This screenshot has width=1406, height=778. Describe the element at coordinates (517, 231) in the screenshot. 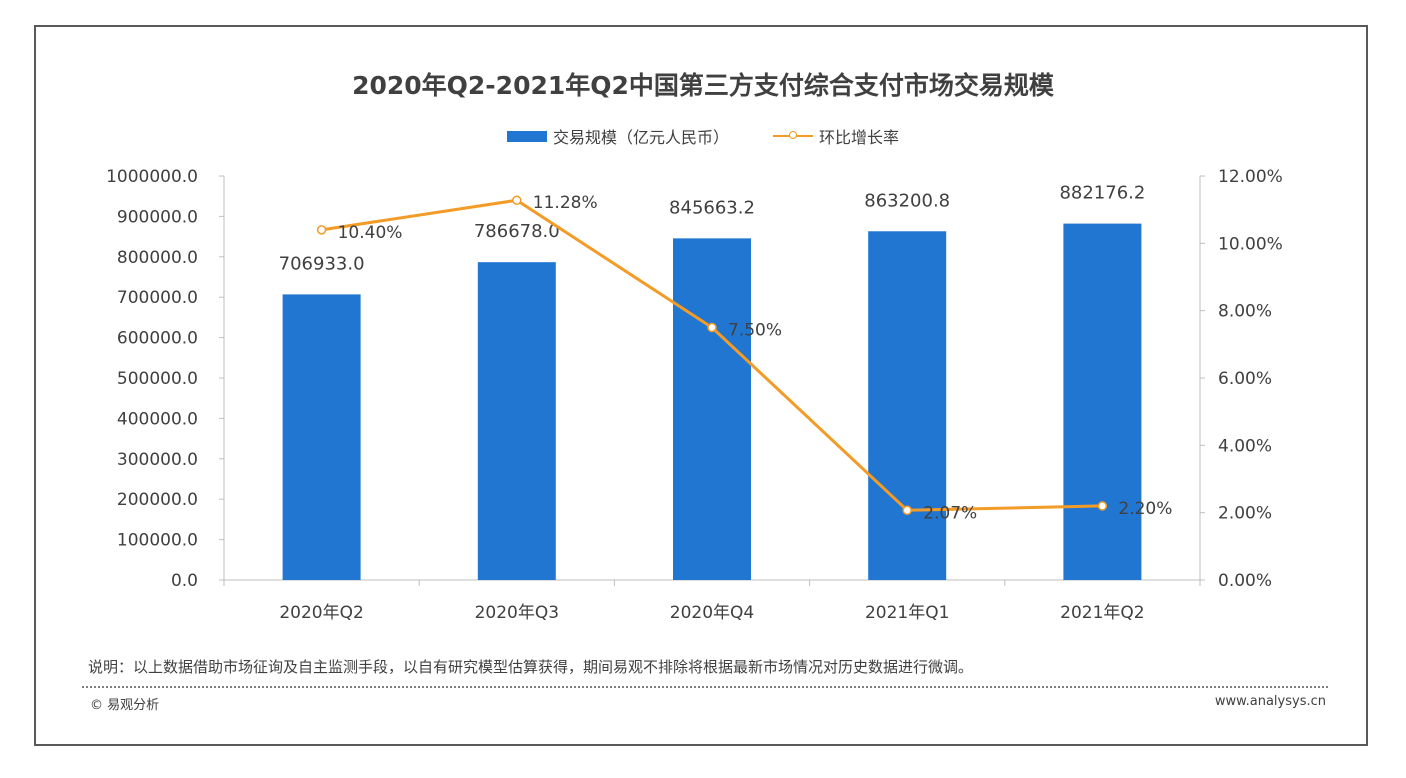

I see `bar-data-label: 786678.0` at that location.